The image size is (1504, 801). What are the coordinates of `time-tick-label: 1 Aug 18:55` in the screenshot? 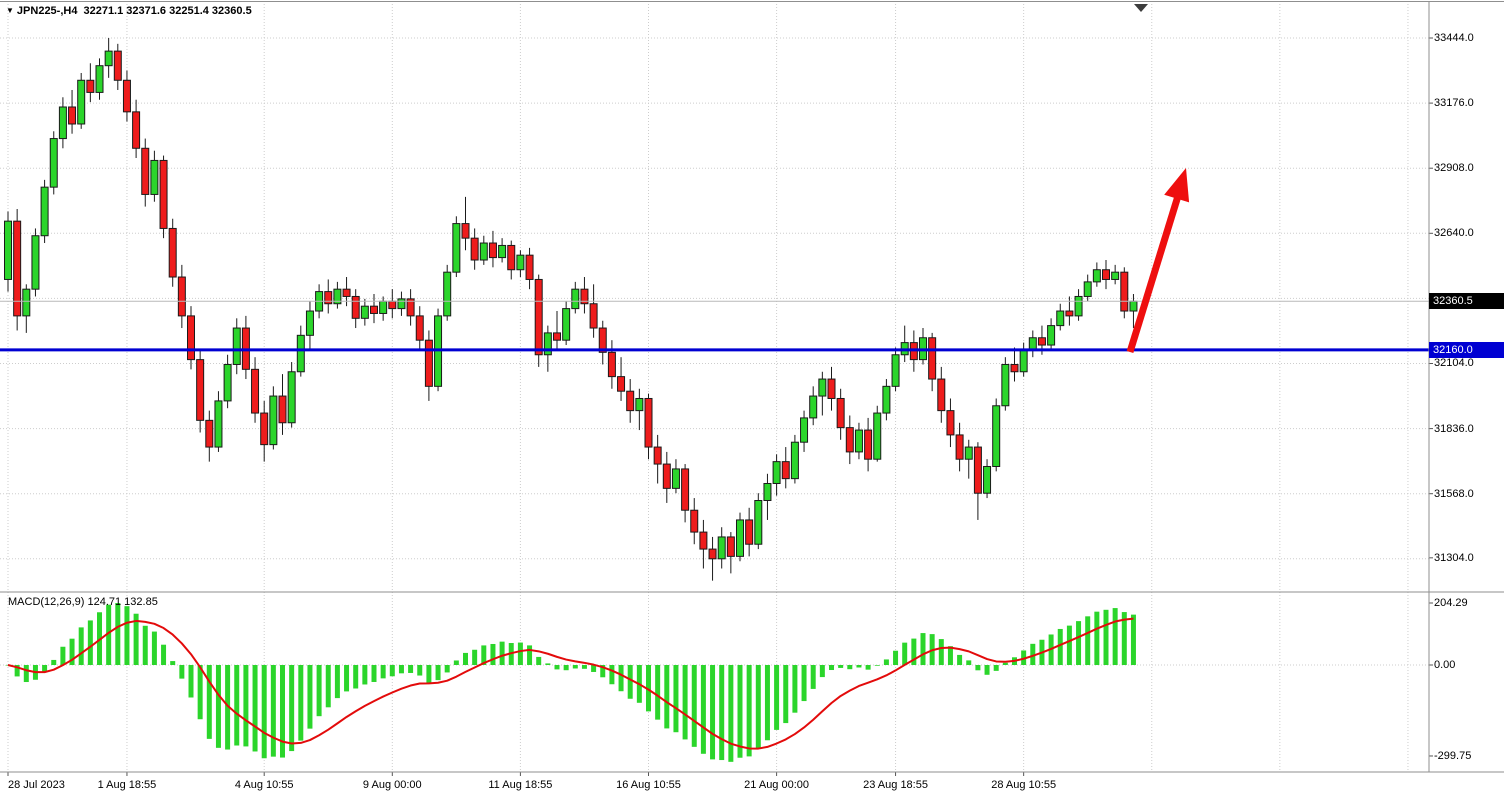 It's located at (127, 785).